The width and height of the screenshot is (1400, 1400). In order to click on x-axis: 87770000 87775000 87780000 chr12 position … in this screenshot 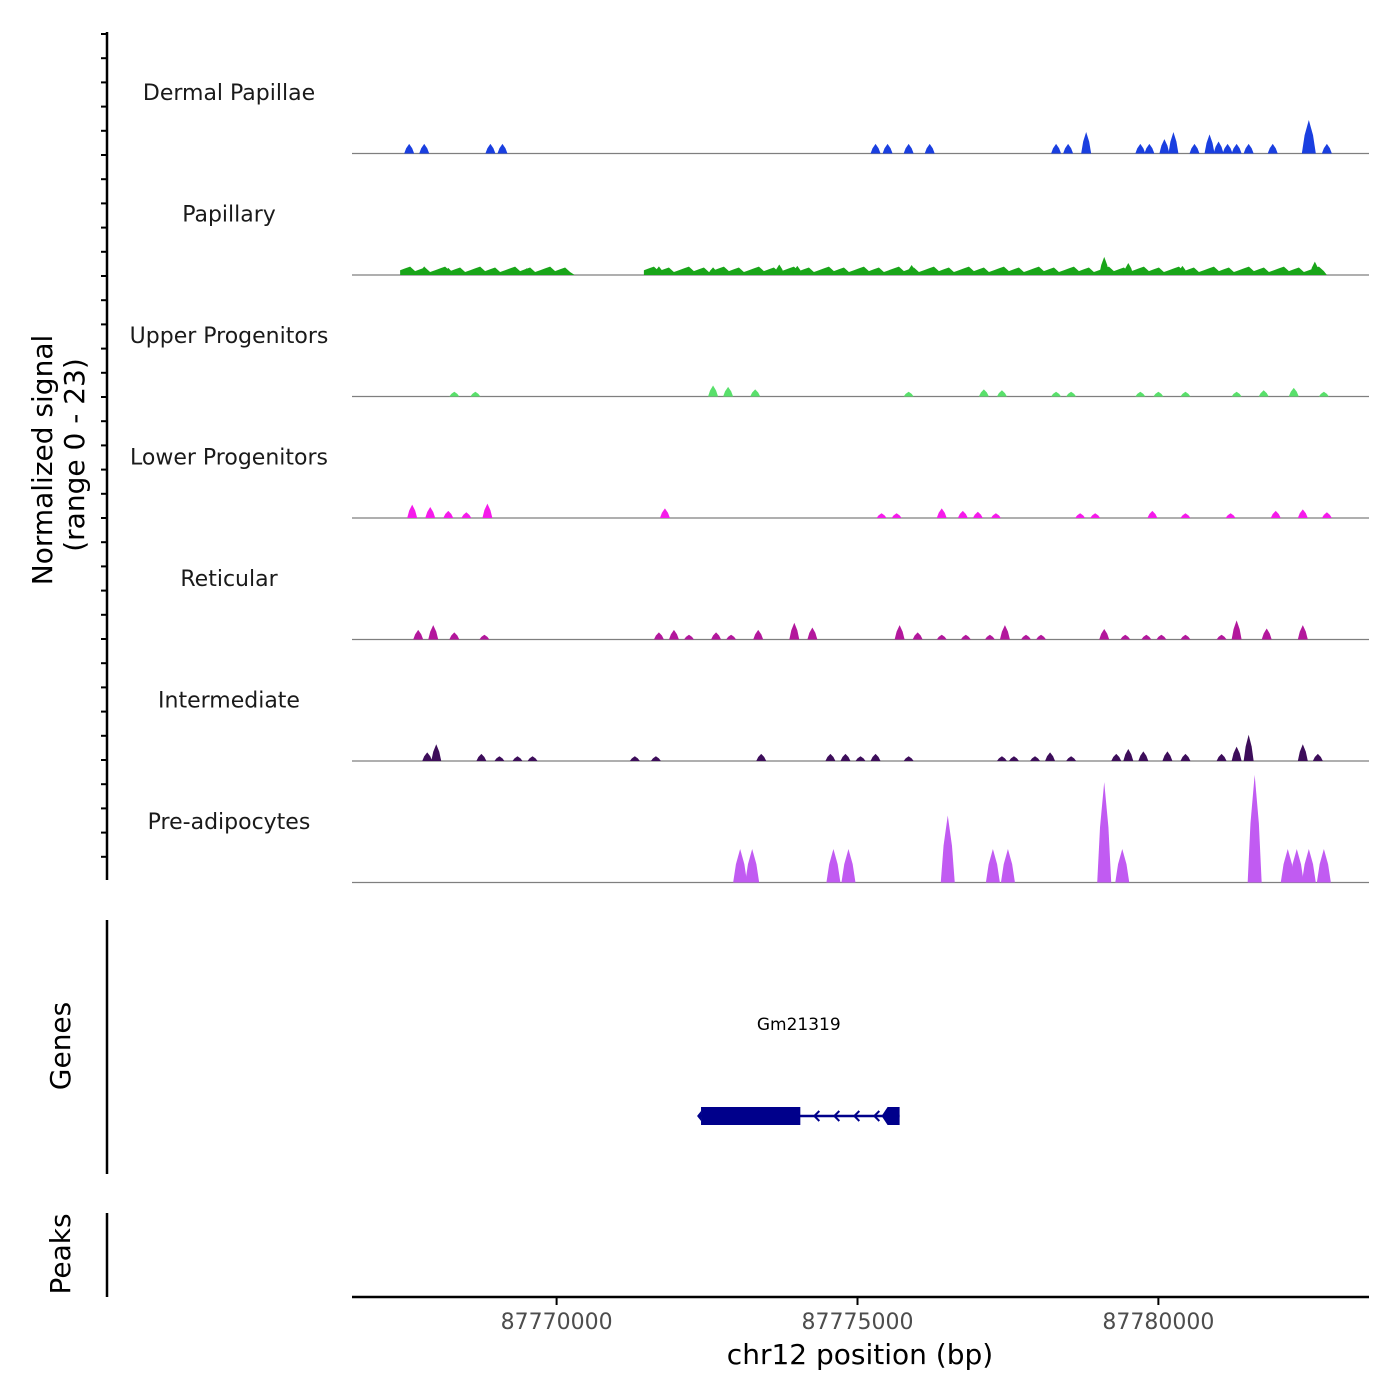, I will do `click(860, 1333)`.